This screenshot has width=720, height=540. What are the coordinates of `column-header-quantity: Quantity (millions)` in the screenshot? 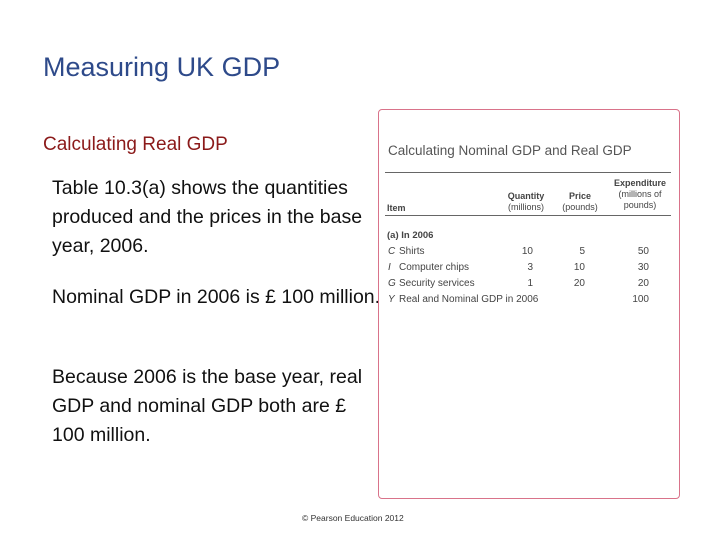 It's located at (526, 202).